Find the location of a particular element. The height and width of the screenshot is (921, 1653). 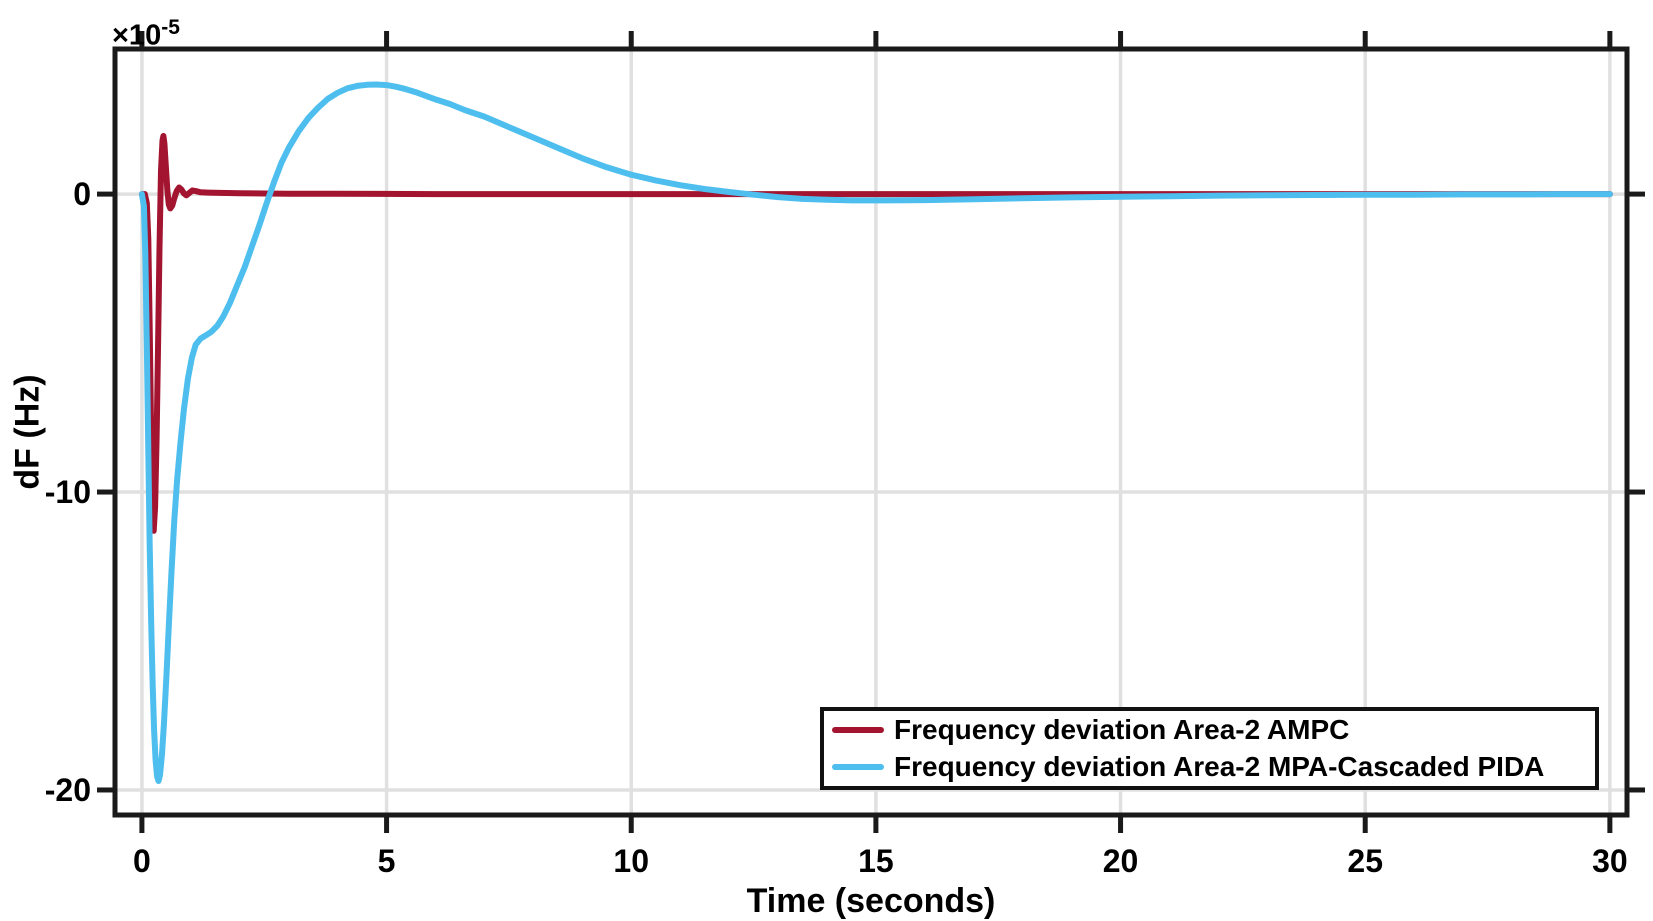

x-tick-label: 0 is located at coordinates (142, 861).